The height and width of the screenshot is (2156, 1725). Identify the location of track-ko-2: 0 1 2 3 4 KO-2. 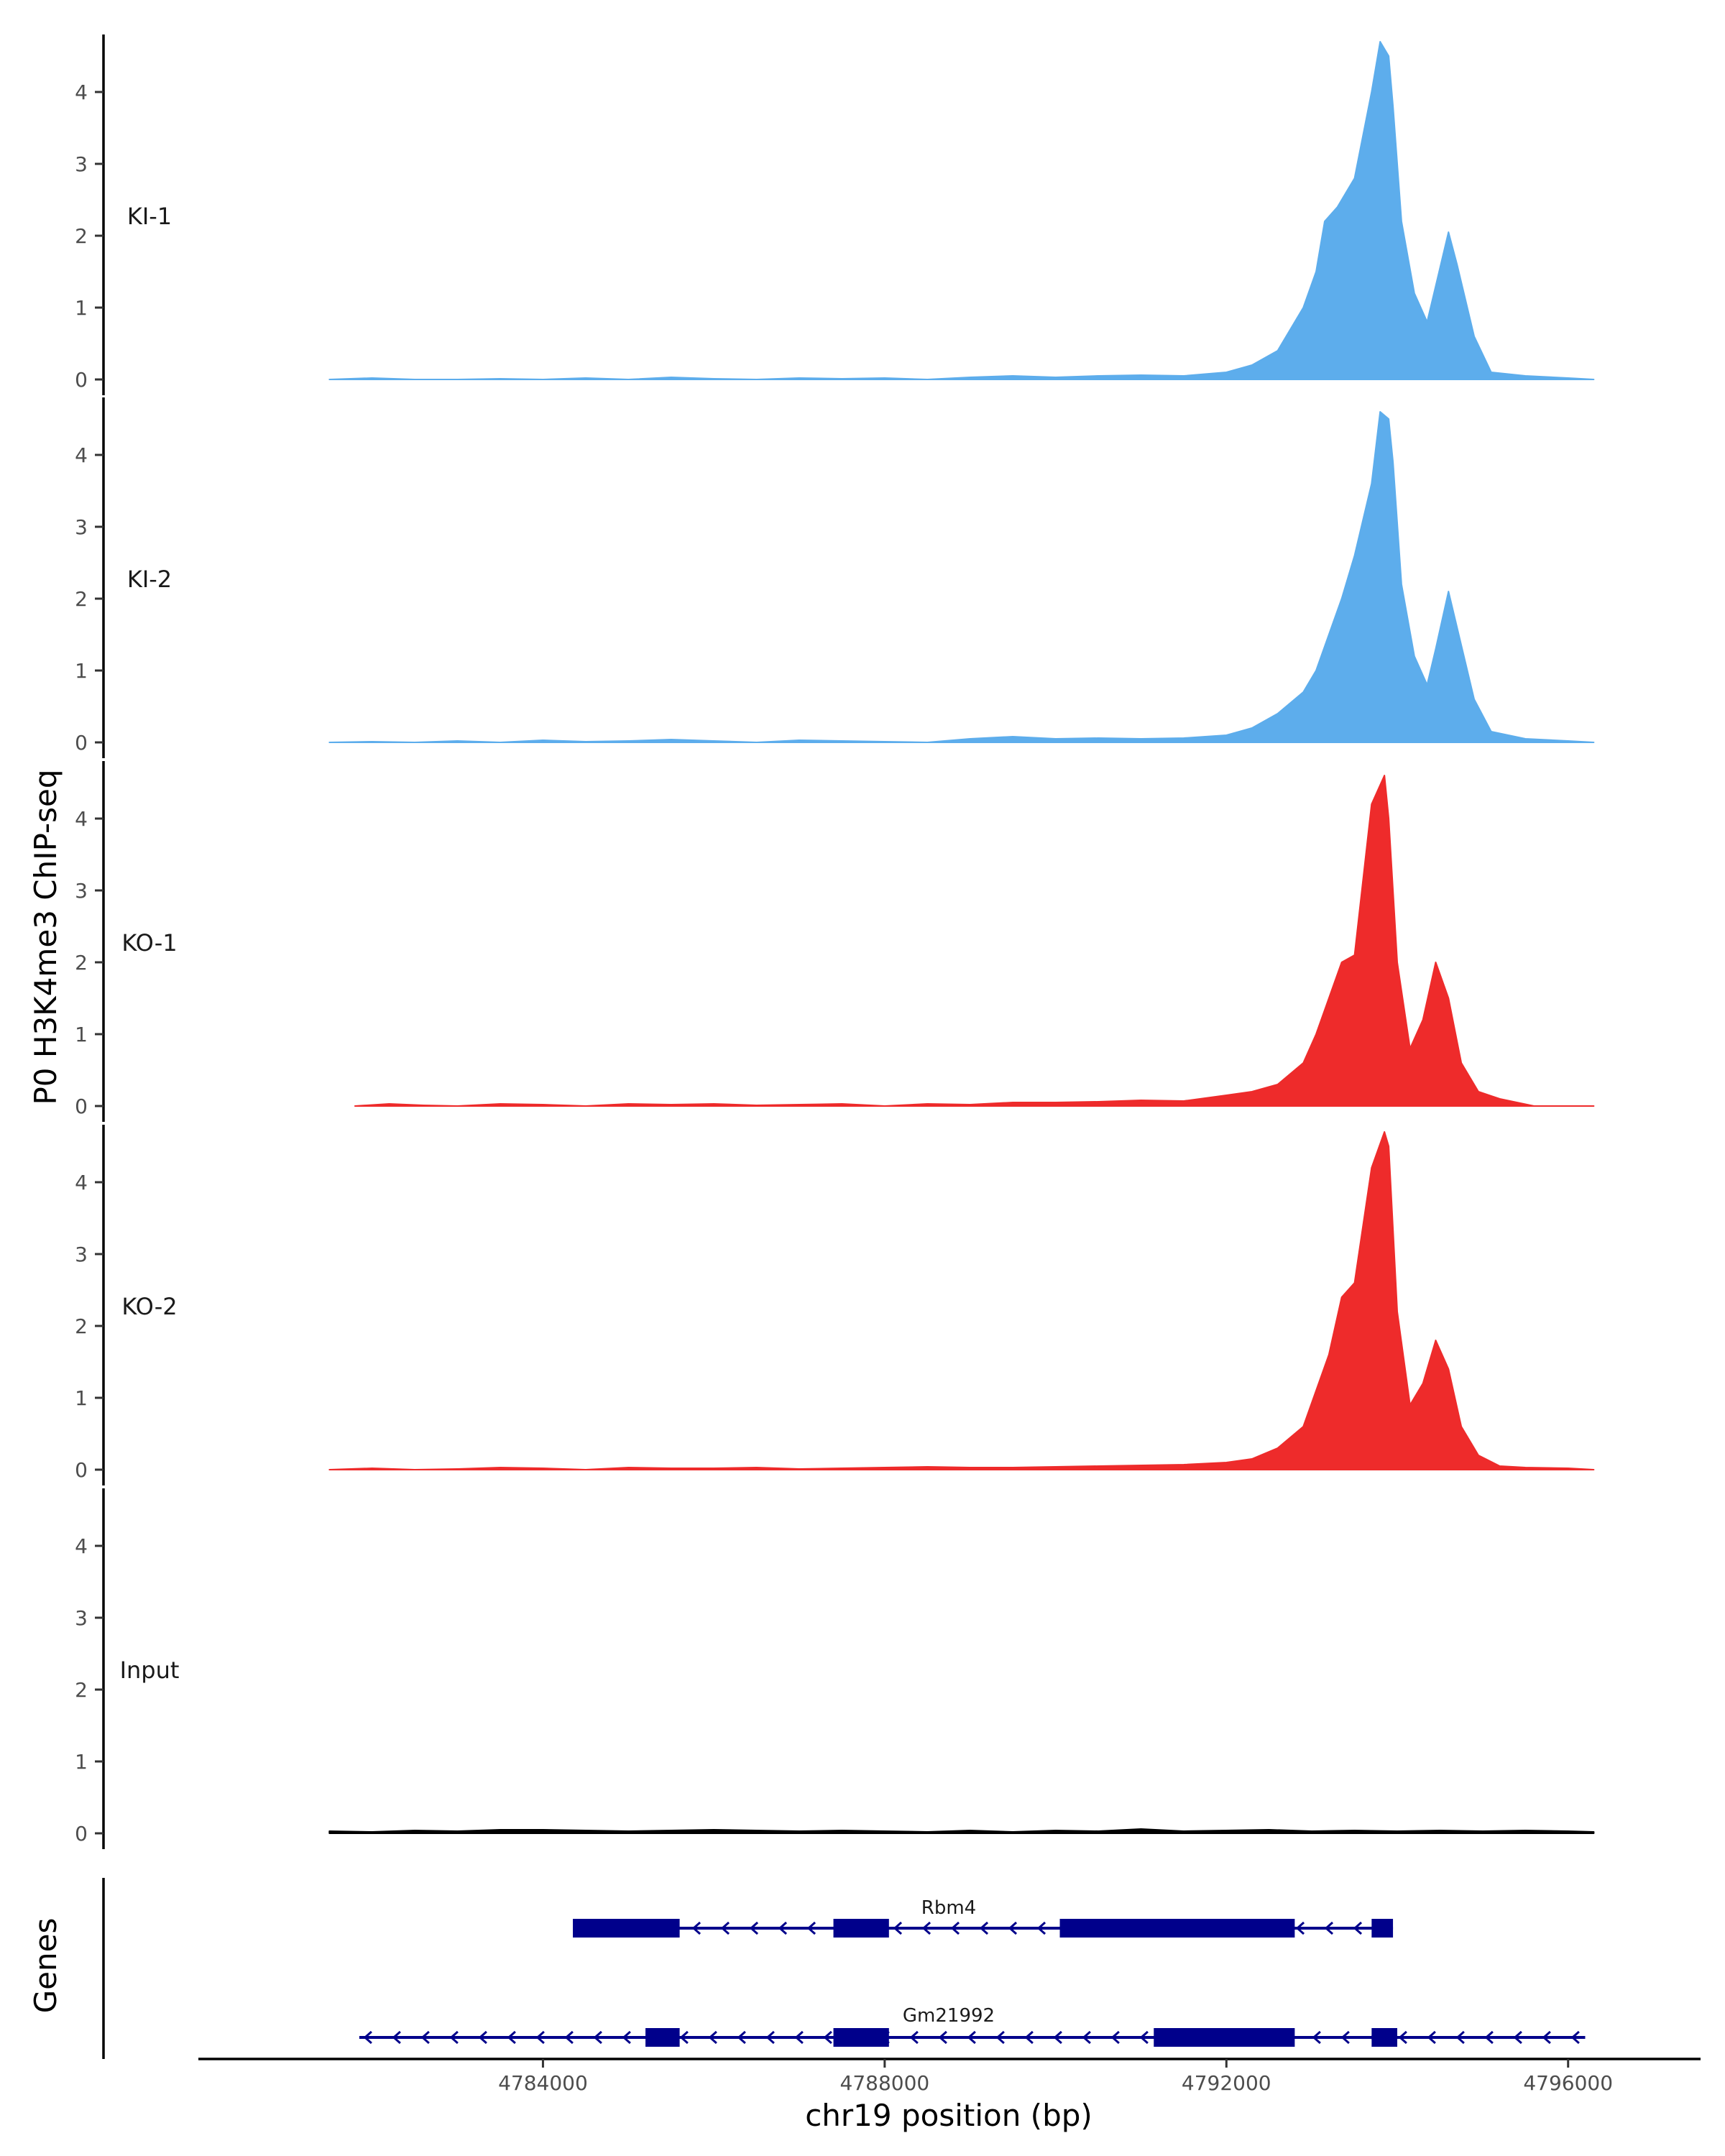
(835, 1305).